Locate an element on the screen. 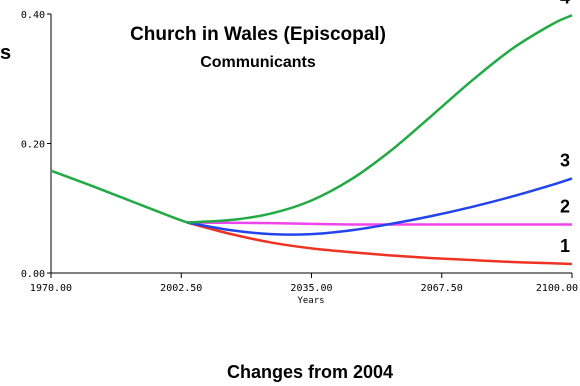 This screenshot has width=580, height=386. x-tick-label: 2067.50 is located at coordinates (442, 288).